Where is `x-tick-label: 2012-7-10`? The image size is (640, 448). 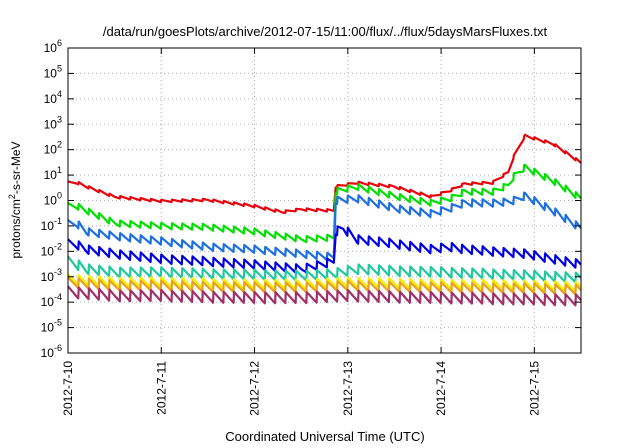
x-tick-label: 2012-7-10 is located at coordinates (68, 388).